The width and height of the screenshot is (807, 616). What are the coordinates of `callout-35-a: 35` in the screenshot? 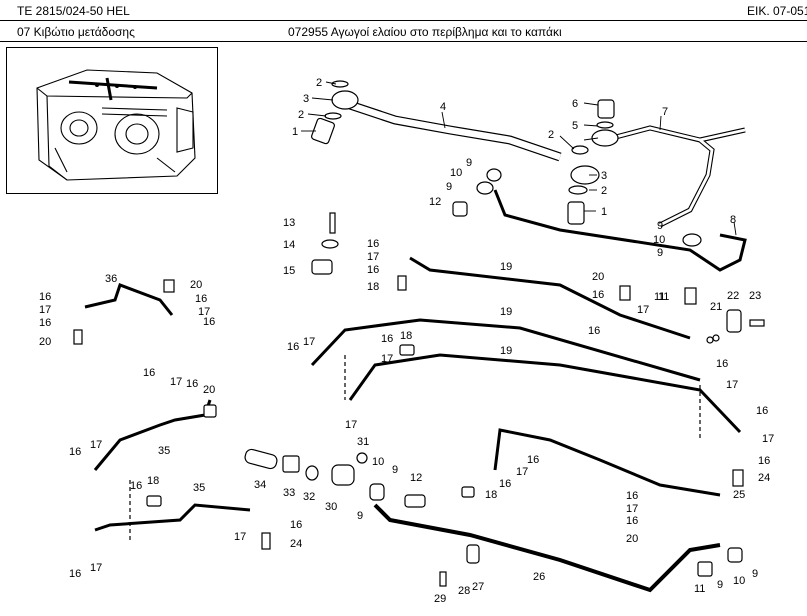 It's located at (164, 451).